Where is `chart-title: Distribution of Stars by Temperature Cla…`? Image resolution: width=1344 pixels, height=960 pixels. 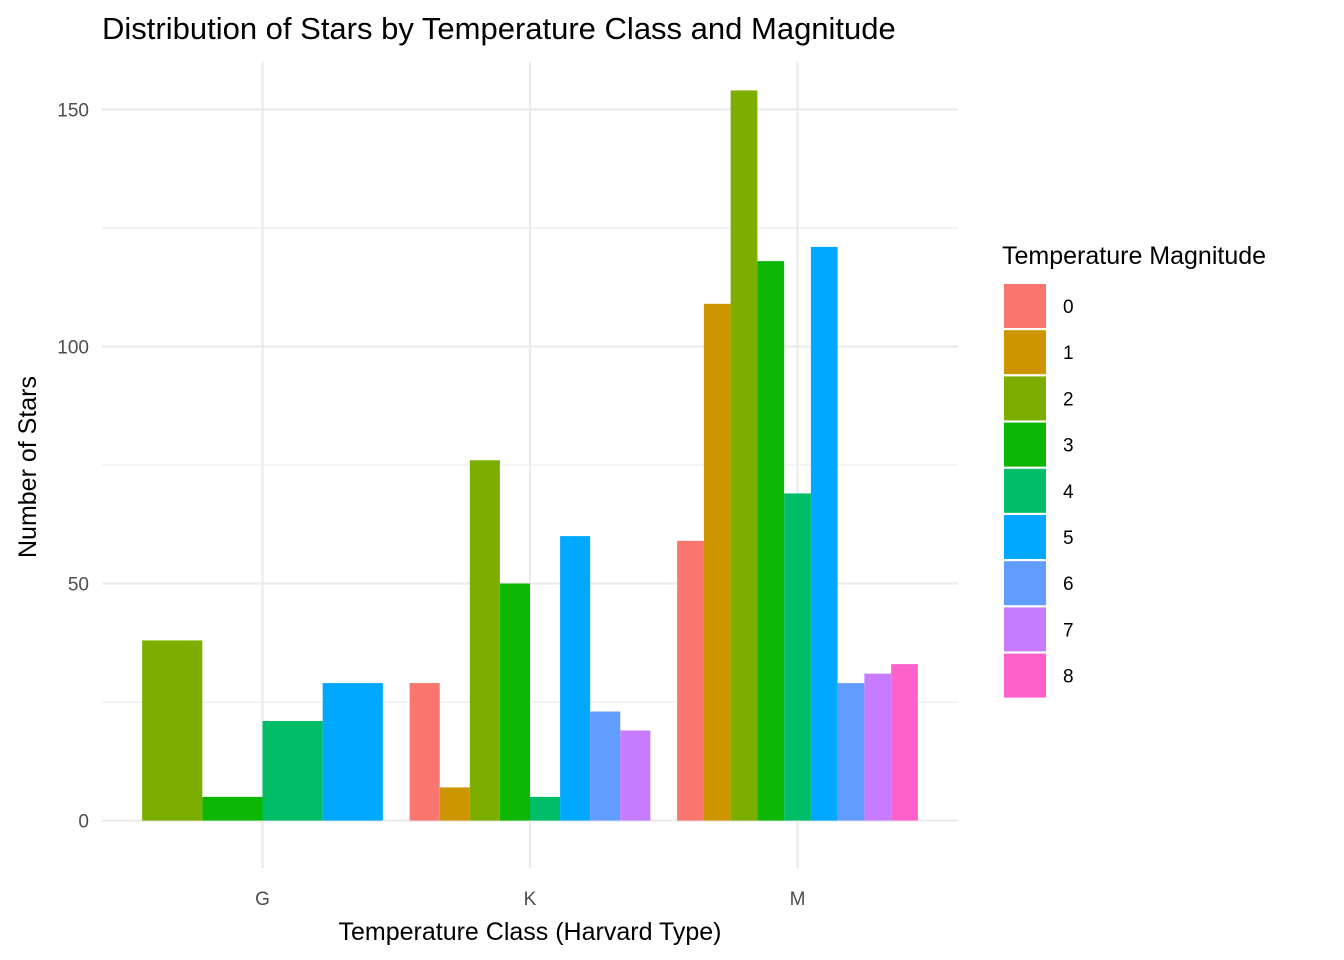 chart-title: Distribution of Stars by Temperature Cla… is located at coordinates (499, 28).